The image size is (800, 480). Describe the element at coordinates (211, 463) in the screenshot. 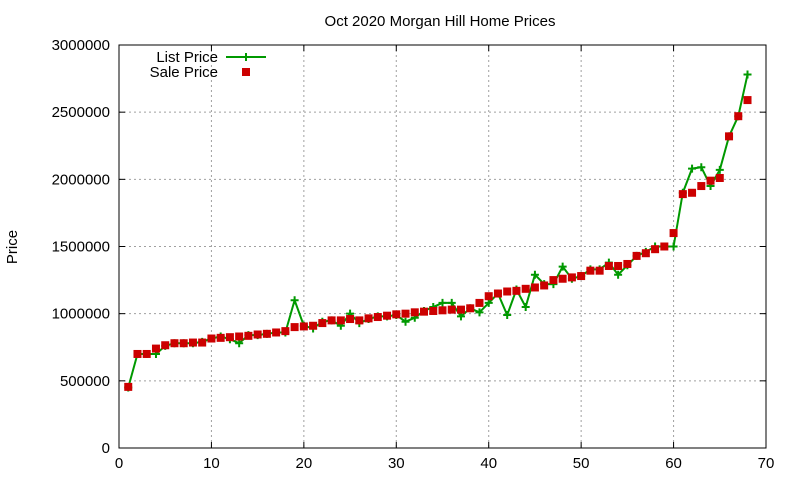

I see `x-tick-label: 10` at that location.